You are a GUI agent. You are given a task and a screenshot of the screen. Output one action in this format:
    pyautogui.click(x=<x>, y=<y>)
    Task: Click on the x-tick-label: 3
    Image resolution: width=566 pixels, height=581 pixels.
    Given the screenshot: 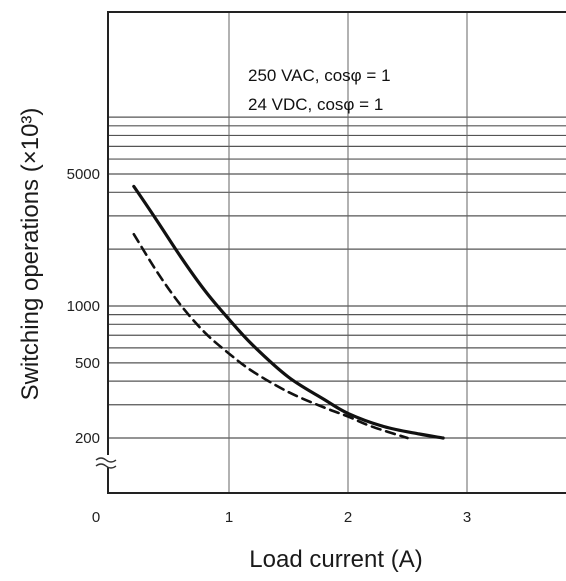 What is the action you would take?
    pyautogui.click(x=467, y=517)
    